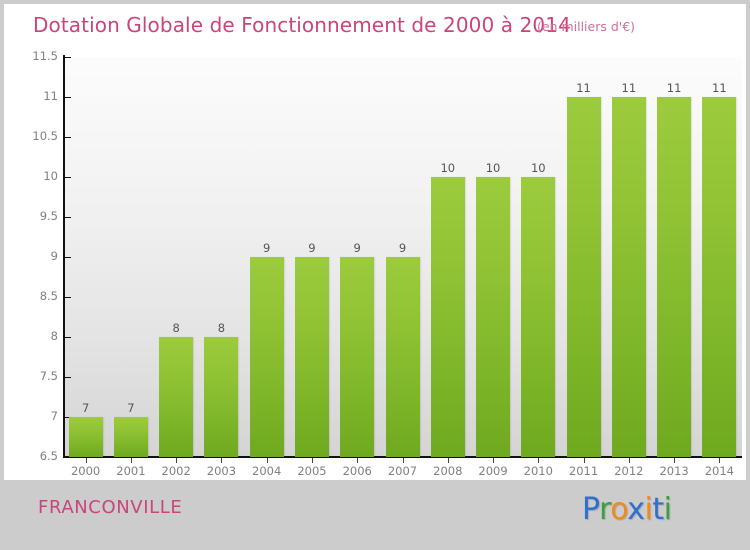 Image resolution: width=750 pixels, height=550 pixels. Describe the element at coordinates (658, 509) in the screenshot. I see `logo-letter: t` at that location.